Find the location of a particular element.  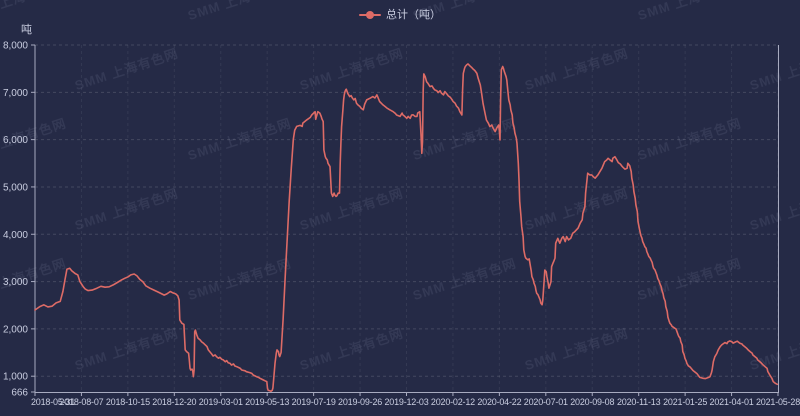

x-axis-label: 2020-07-01 is located at coordinates (546, 402).